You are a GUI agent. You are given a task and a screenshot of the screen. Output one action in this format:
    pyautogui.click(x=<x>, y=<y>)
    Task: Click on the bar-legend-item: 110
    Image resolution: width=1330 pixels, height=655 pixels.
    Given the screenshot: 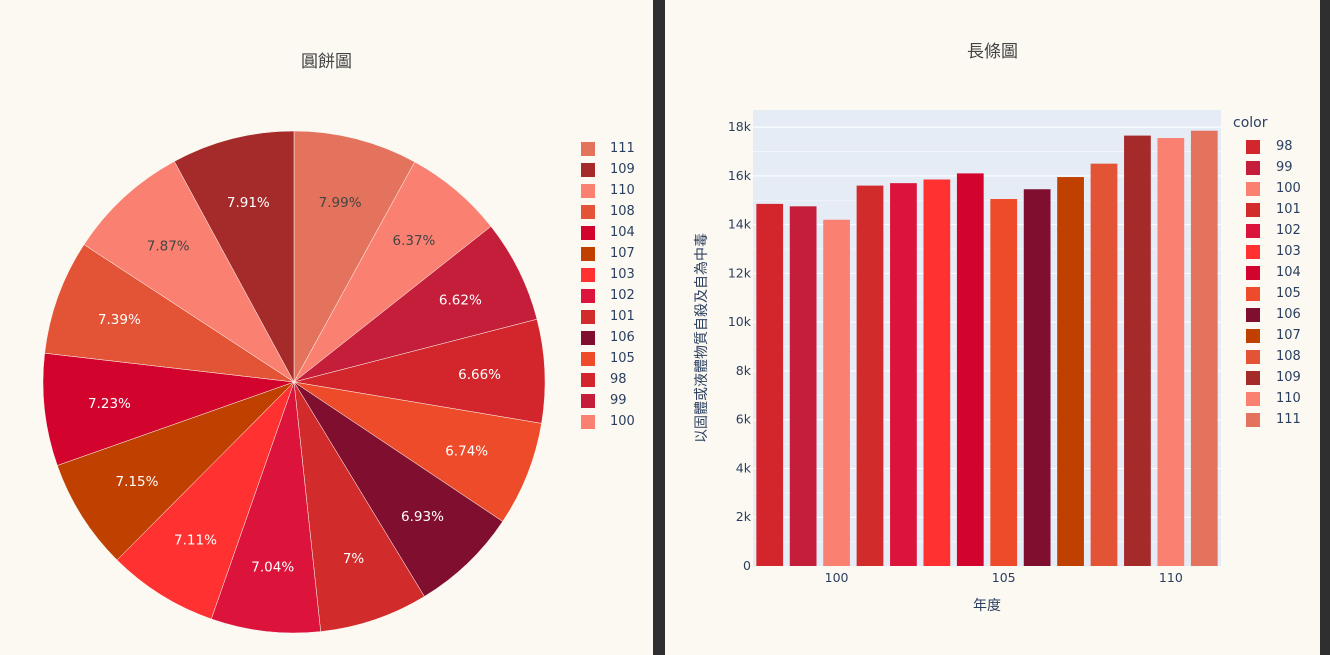 What is the action you would take?
    pyautogui.click(x=1286, y=399)
    